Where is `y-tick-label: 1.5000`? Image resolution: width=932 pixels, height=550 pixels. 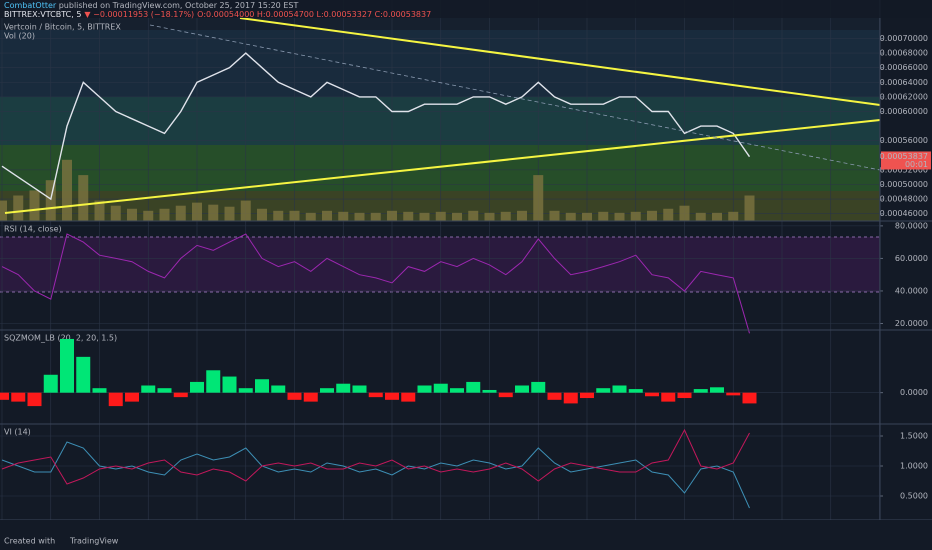
y-tick-label: 1.5000 is located at coordinates (914, 436).